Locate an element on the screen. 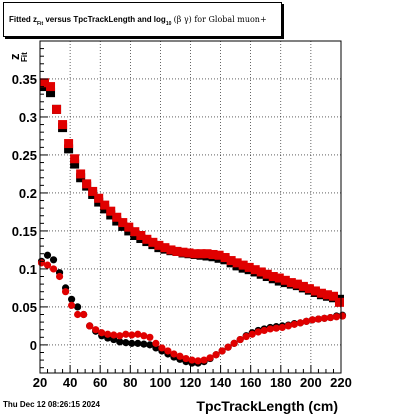 This screenshot has width=400, height=414. x-tick-labels: 20 40 60 80 100 120 140 160 180 200 220 is located at coordinates (192, 382).